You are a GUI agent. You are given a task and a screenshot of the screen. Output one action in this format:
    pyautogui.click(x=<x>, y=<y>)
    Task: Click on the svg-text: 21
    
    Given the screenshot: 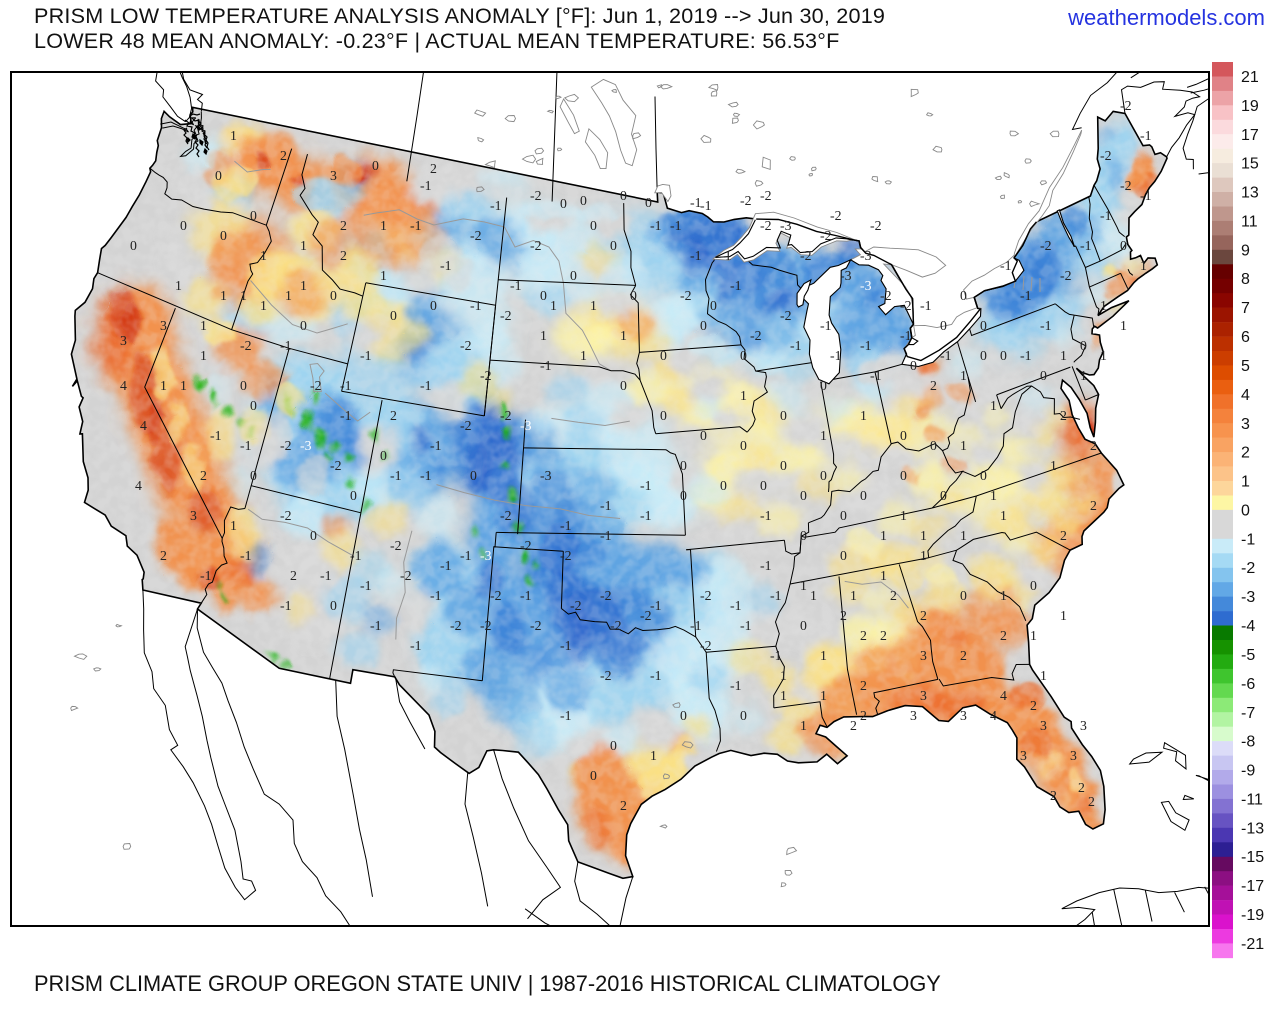 What is the action you would take?
    pyautogui.click(x=1250, y=77)
    